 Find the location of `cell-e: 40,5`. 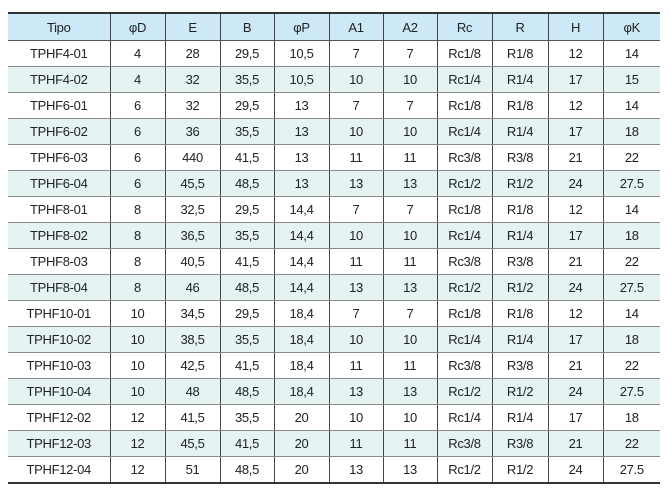

cell-e: 40,5 is located at coordinates (192, 261).